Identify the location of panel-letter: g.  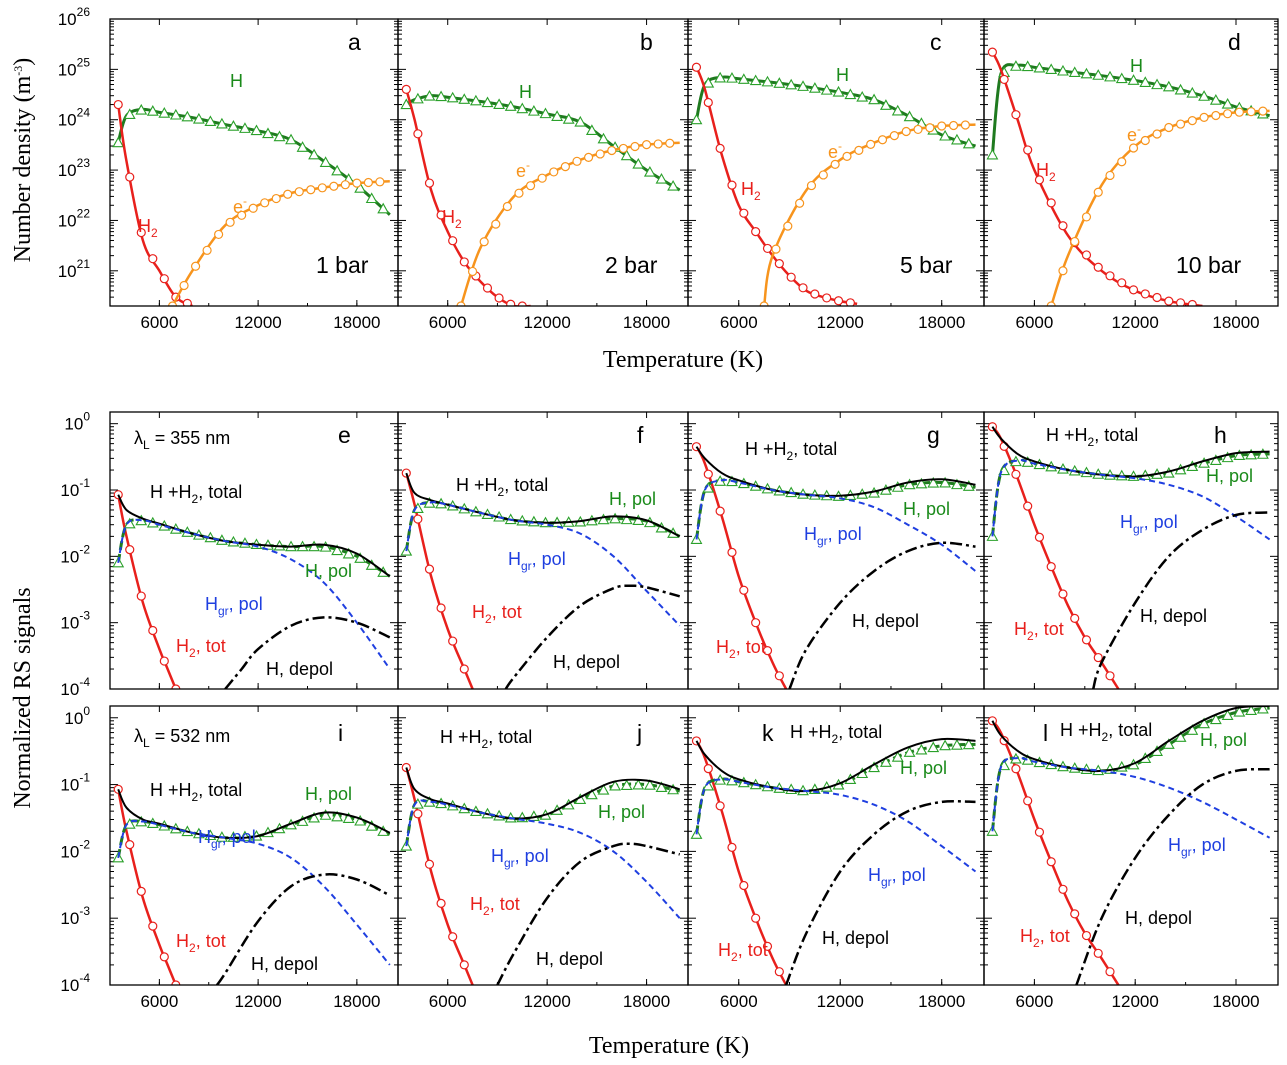
(933, 435).